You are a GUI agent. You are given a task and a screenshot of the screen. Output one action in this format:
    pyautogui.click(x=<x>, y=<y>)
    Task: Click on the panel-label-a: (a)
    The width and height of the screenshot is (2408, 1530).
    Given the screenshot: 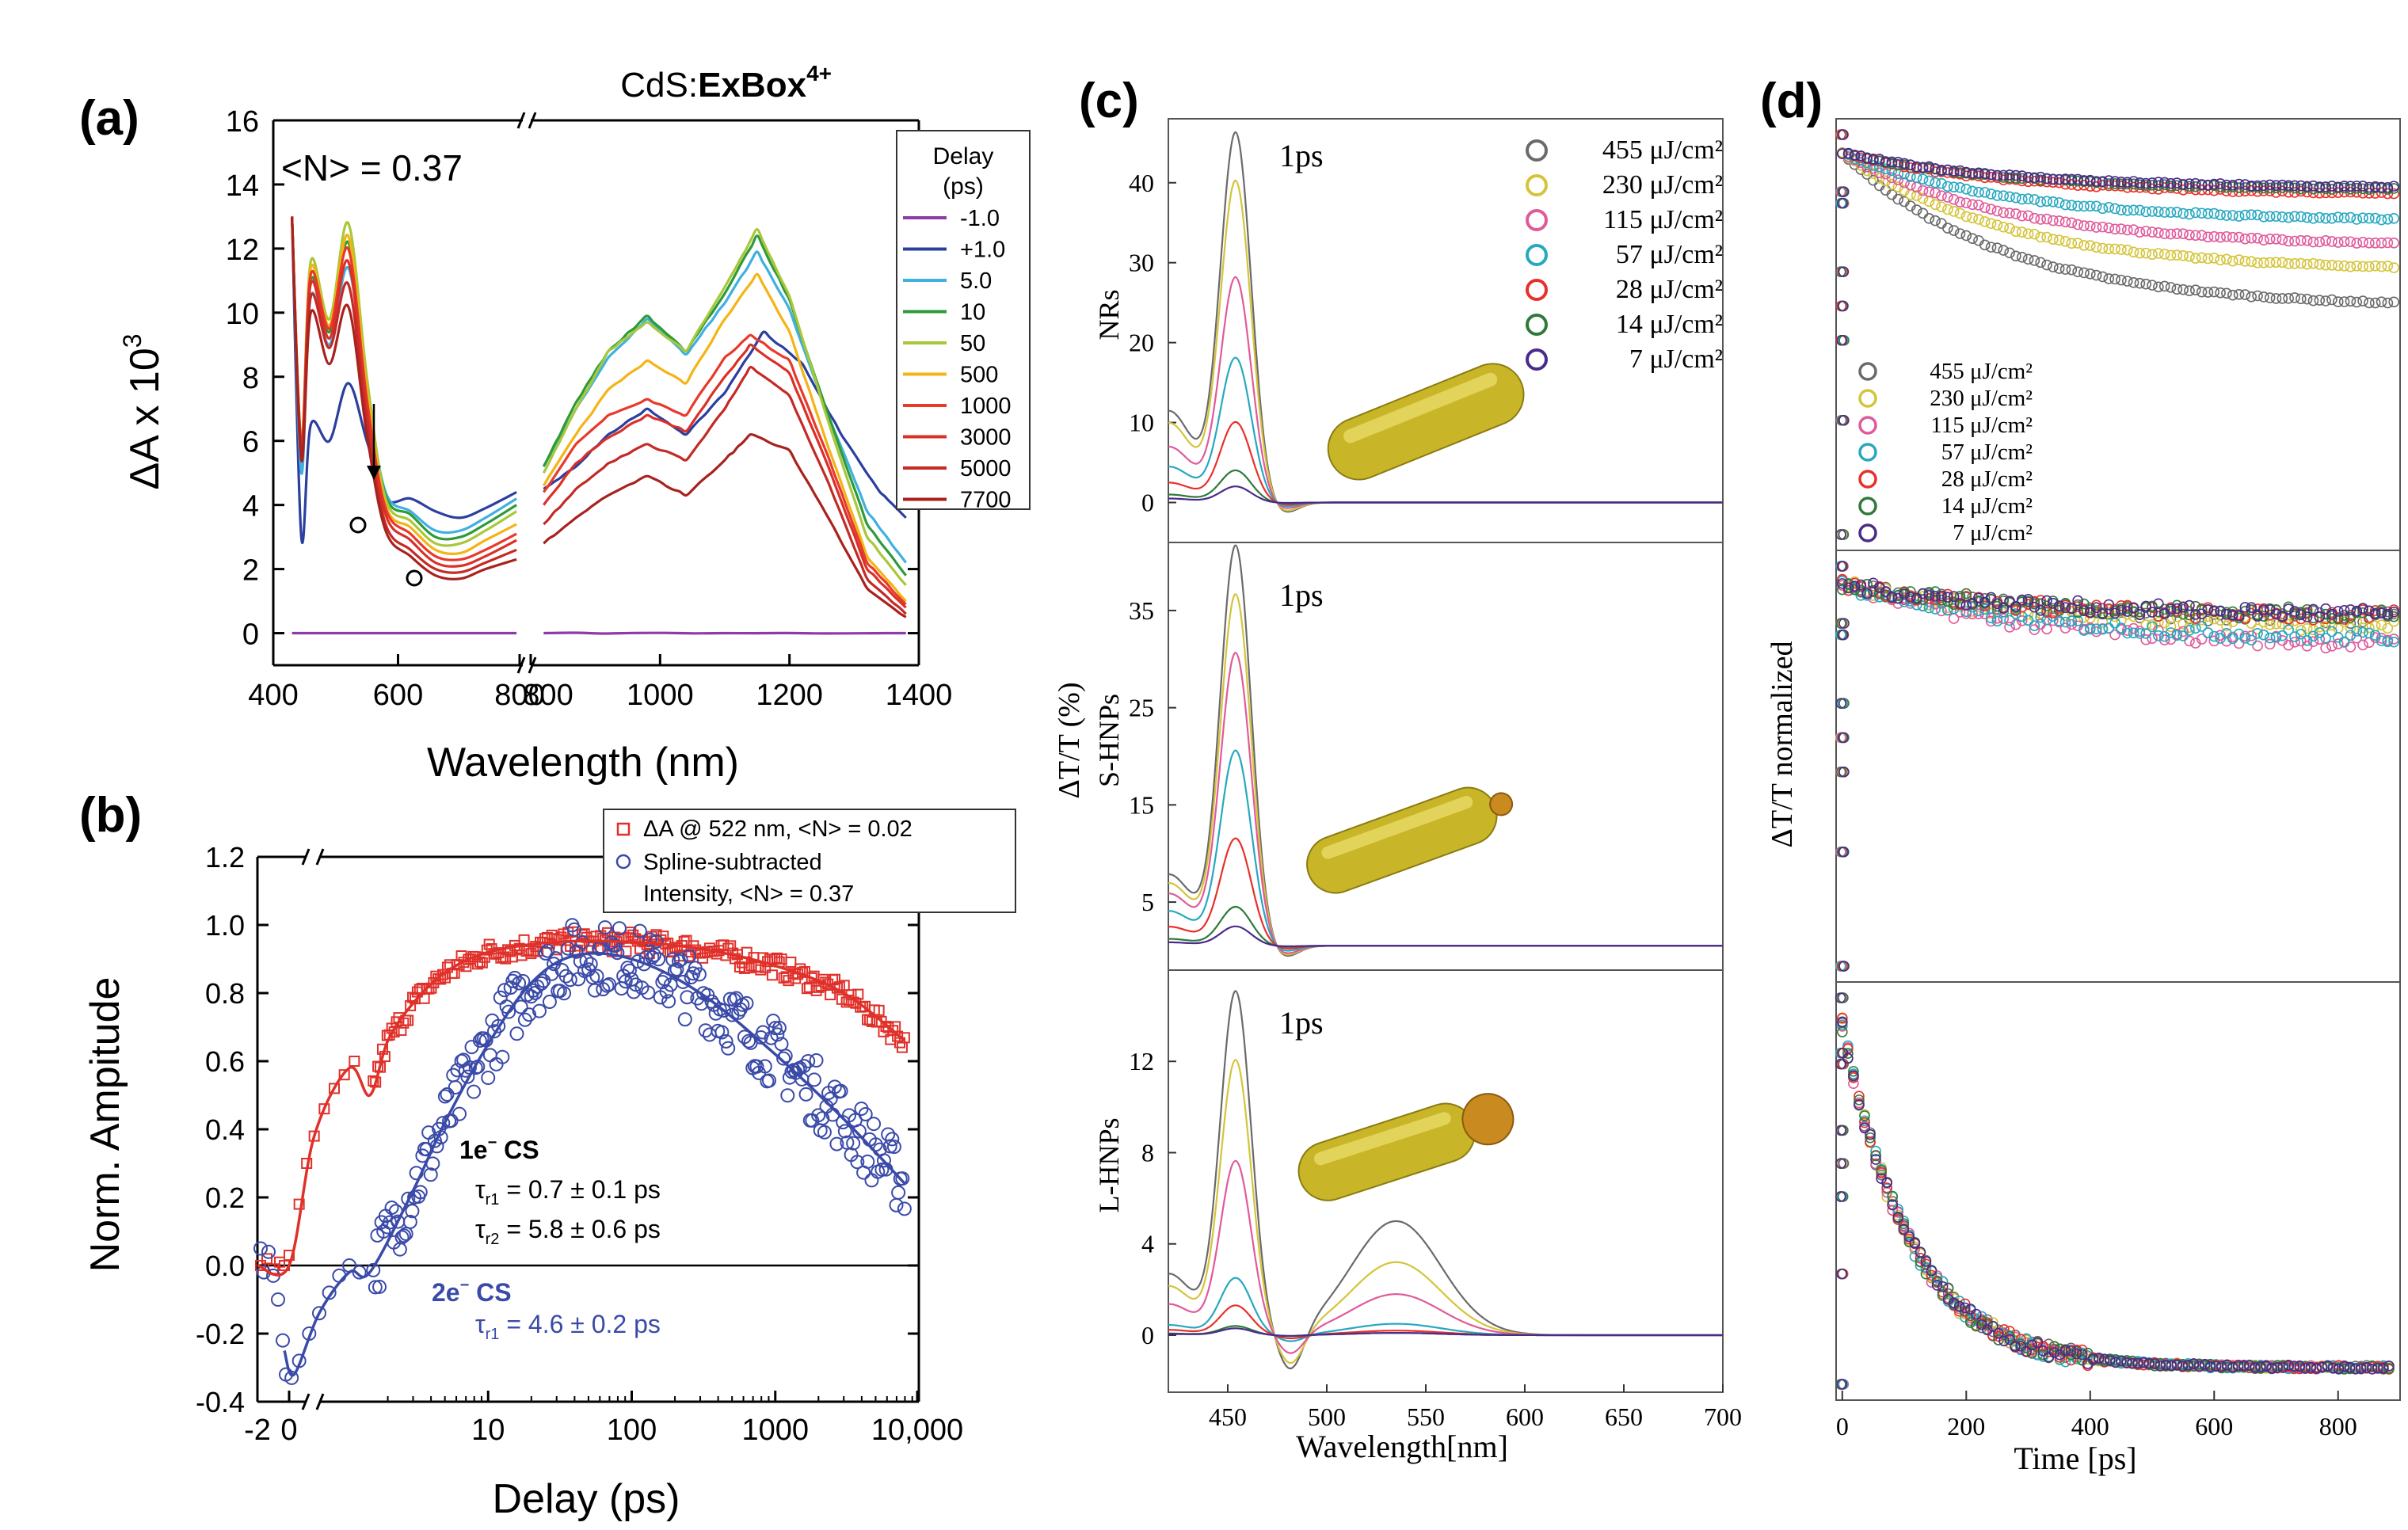 What is the action you would take?
    pyautogui.click(x=109, y=118)
    